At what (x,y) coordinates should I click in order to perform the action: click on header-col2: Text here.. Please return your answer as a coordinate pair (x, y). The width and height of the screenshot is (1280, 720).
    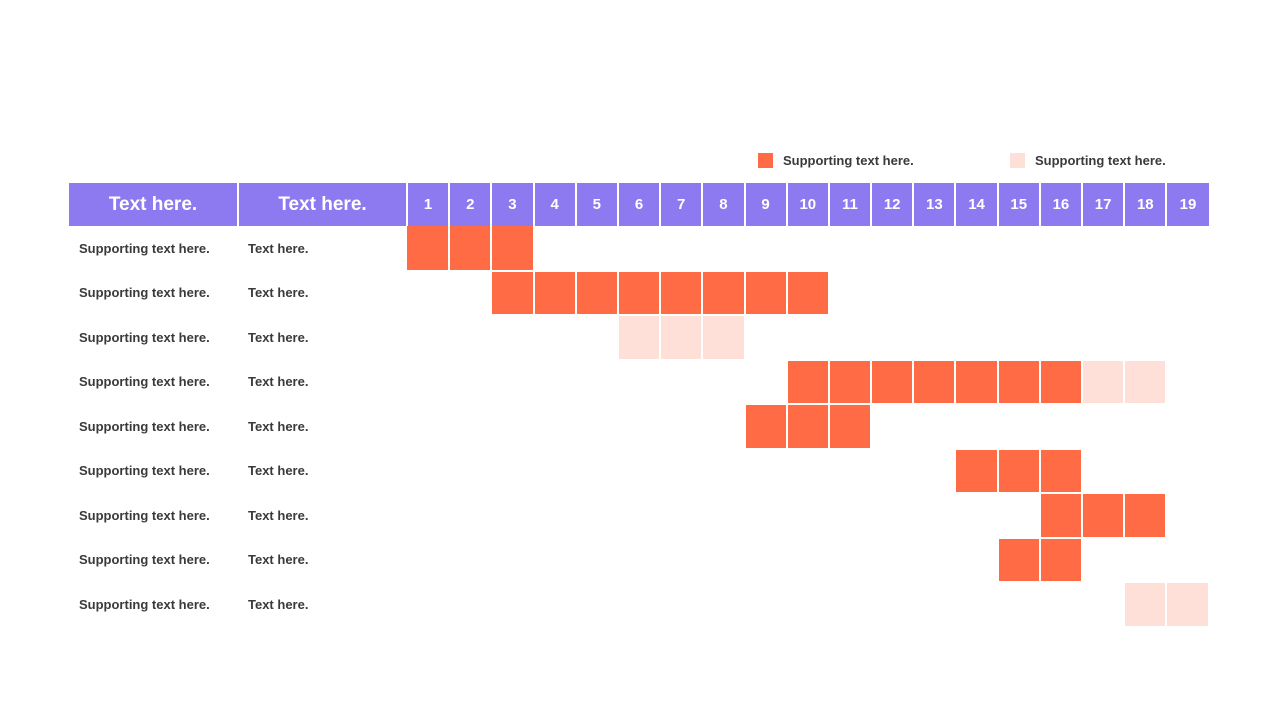
    Looking at the image, I should click on (323, 204).